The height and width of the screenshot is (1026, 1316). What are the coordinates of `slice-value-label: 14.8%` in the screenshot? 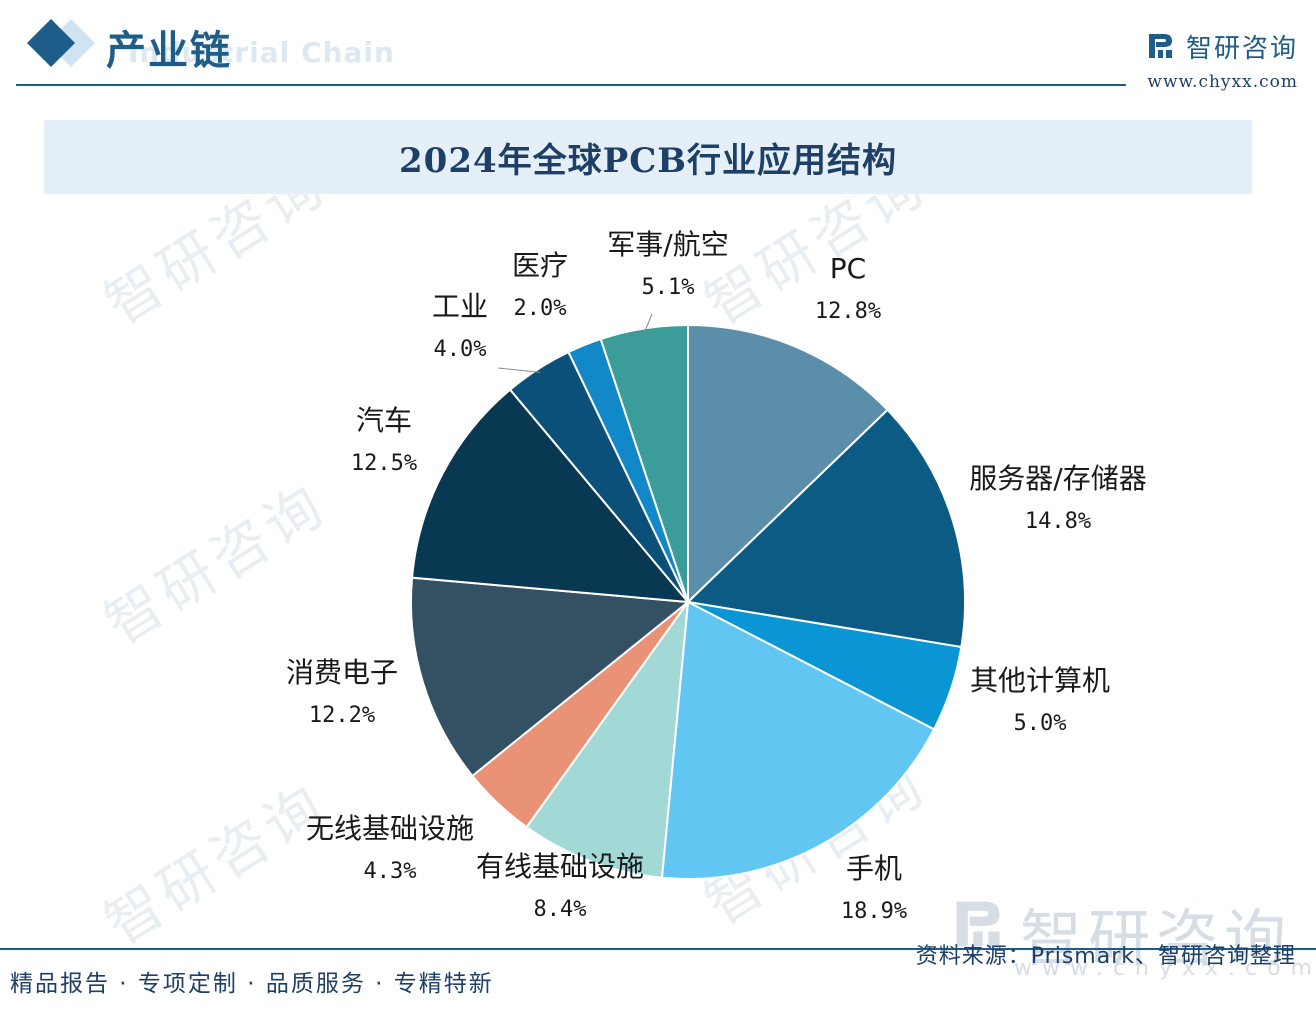 It's located at (1058, 521).